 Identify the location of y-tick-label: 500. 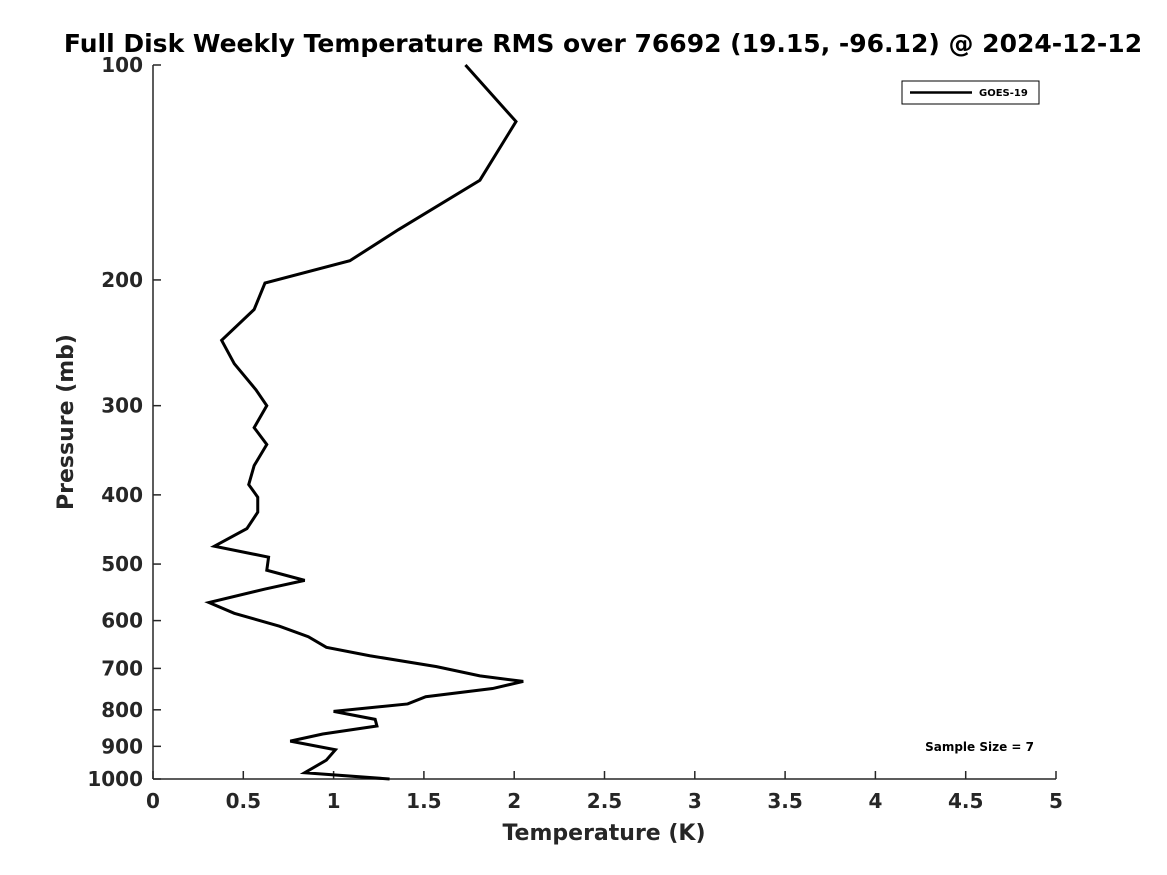
(122, 564).